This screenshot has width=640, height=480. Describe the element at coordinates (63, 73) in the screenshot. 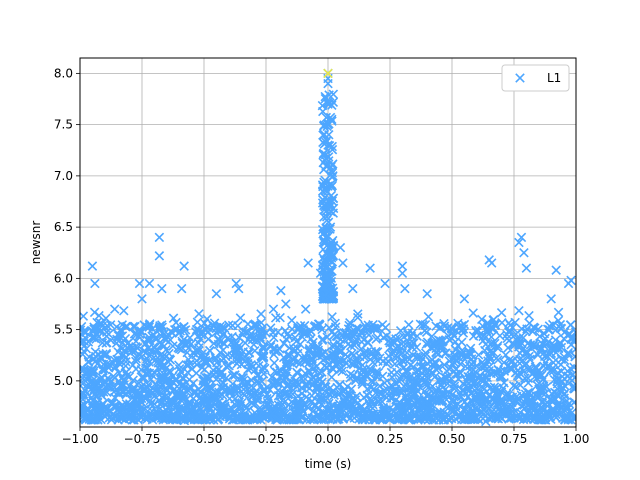

I see `y-tick-label: 8.0` at that location.